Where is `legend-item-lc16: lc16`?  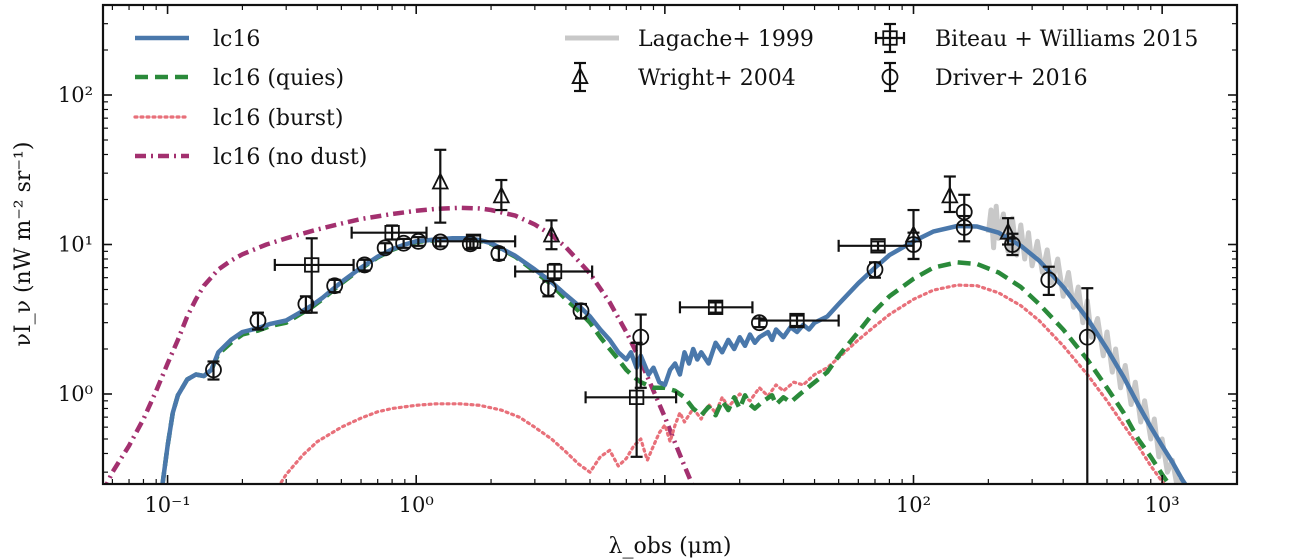
legend-item-lc16: lc16 is located at coordinates (197, 39).